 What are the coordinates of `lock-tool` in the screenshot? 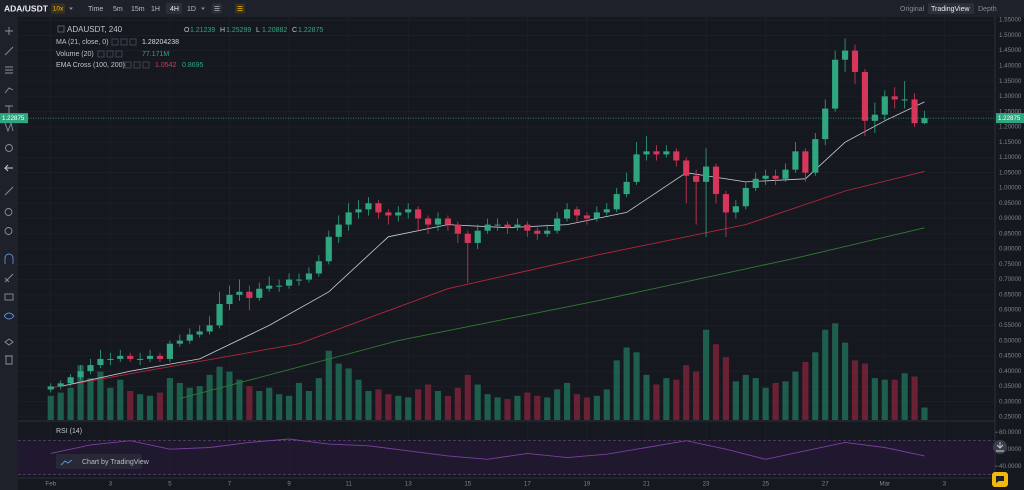 It's located at (9, 297).